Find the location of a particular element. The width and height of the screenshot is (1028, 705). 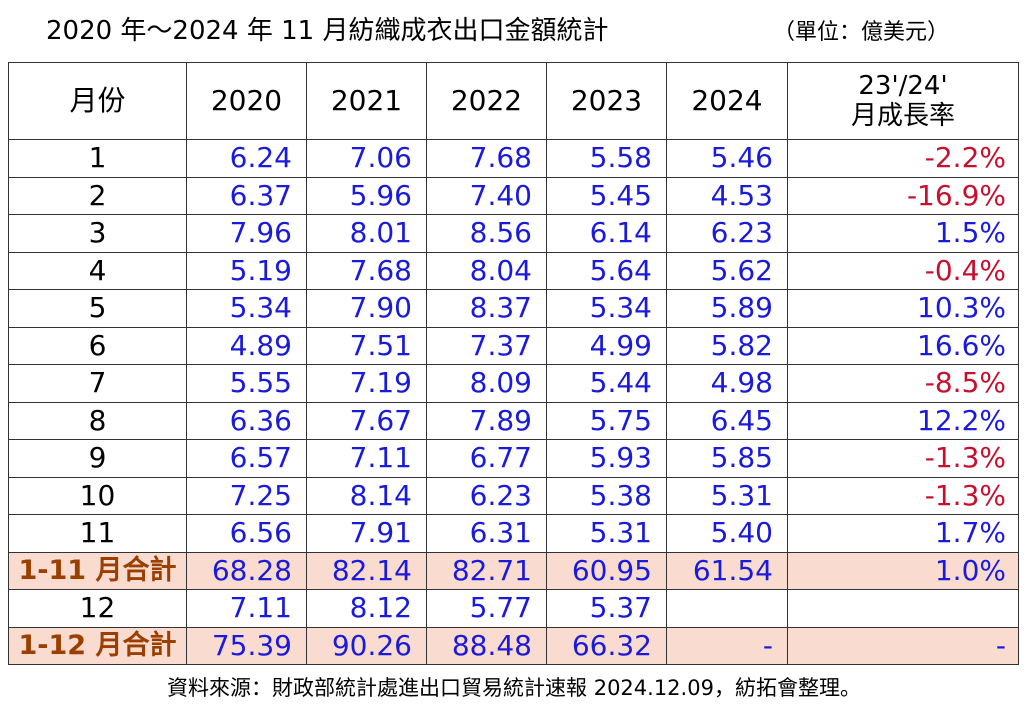

table-row: 1 6.24 7.06 7.68 5.58 5.46 -2.2% is located at coordinates (513, 158).